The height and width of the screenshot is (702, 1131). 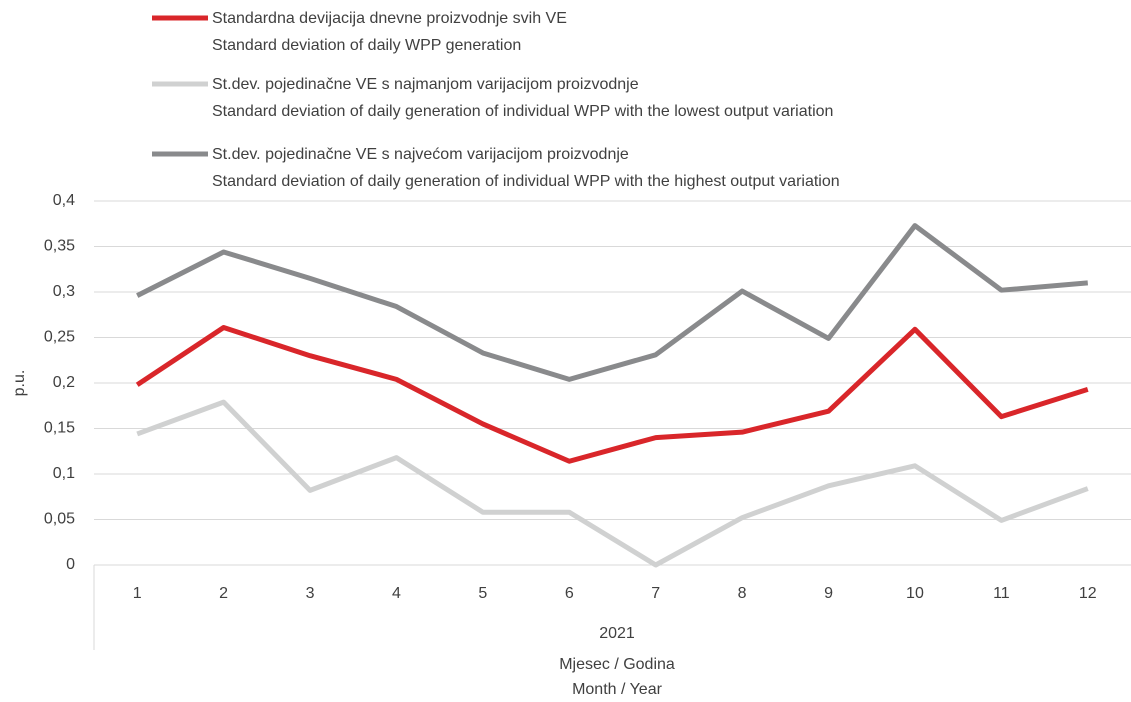 I want to click on y-tick-label: 0,4, so click(x=64, y=200).